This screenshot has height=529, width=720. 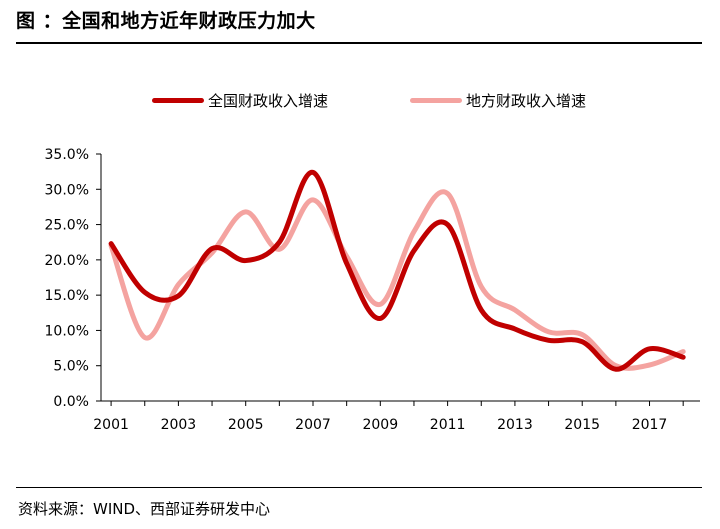 I want to click on y-tick-label: 25.0%, so click(x=67, y=226).